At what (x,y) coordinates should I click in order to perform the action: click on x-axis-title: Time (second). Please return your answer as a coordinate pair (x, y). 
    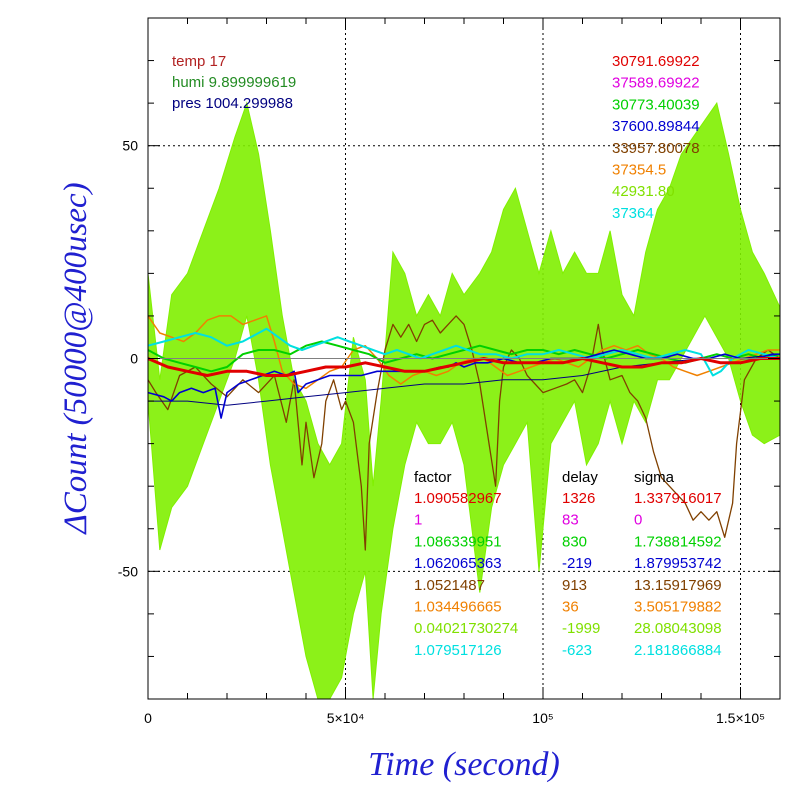
    Looking at the image, I should click on (464, 764).